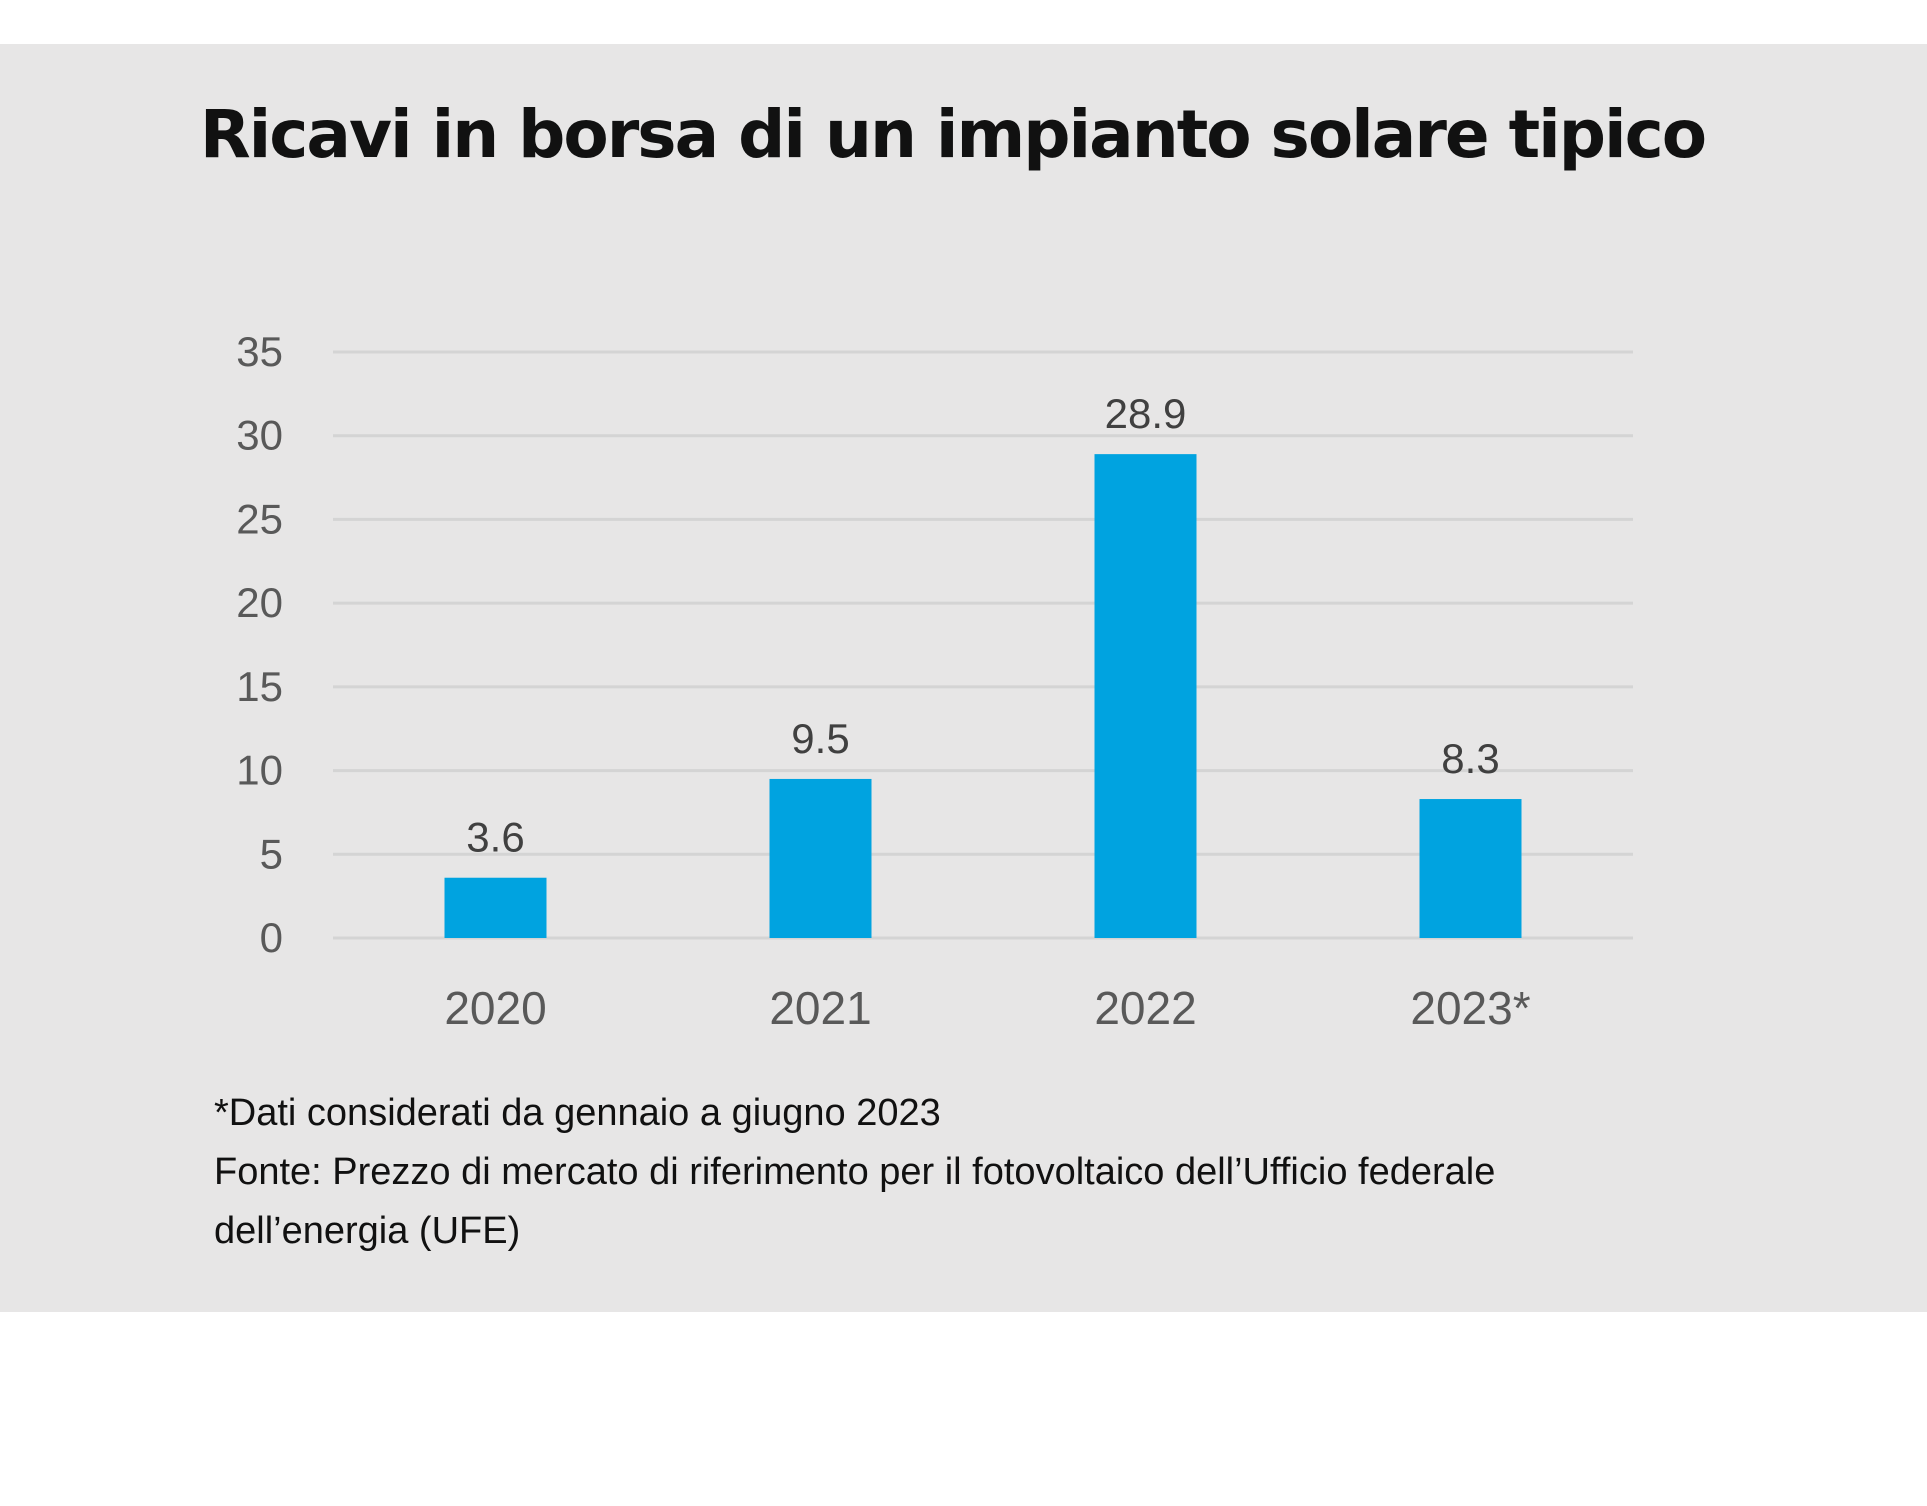 The height and width of the screenshot is (1506, 1927). Describe the element at coordinates (820, 1008) in the screenshot. I see `x-category-label: 2021` at that location.